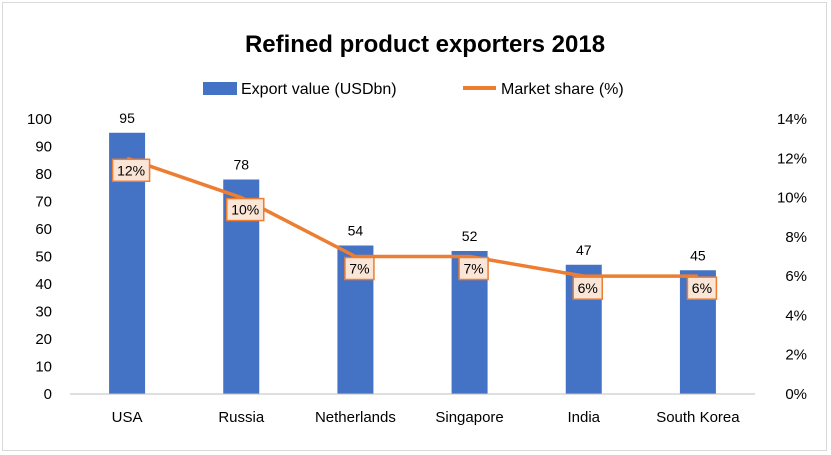 Image resolution: width=831 pixels, height=455 pixels. I want to click on left-tick-label: 50, so click(43, 257).